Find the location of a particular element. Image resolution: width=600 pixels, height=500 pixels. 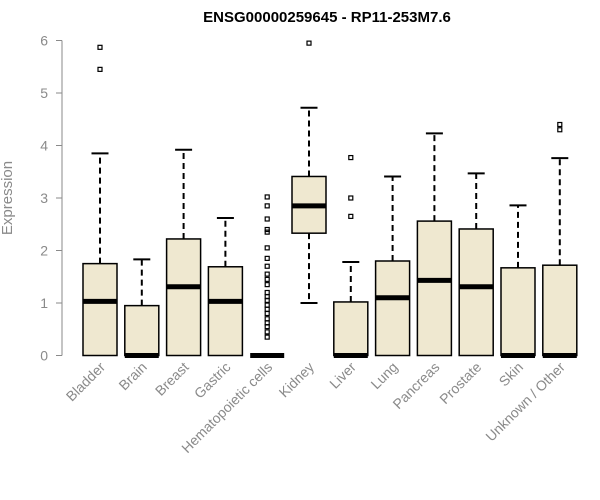

x-tick-label: Lung is located at coordinates (383, 375).